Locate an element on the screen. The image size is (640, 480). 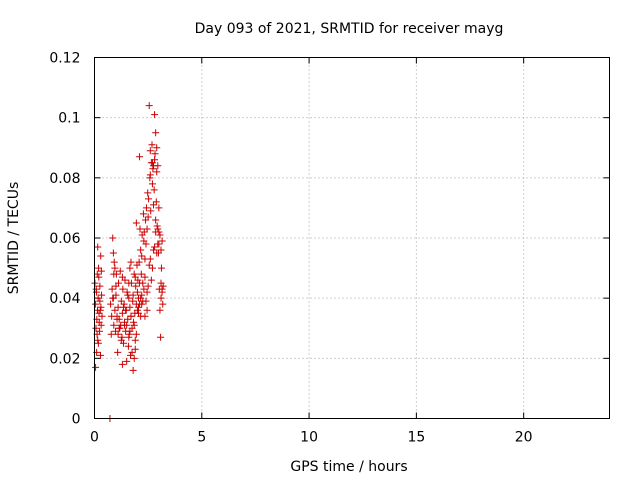
y-tick-label: 0.08 is located at coordinates (64, 179).